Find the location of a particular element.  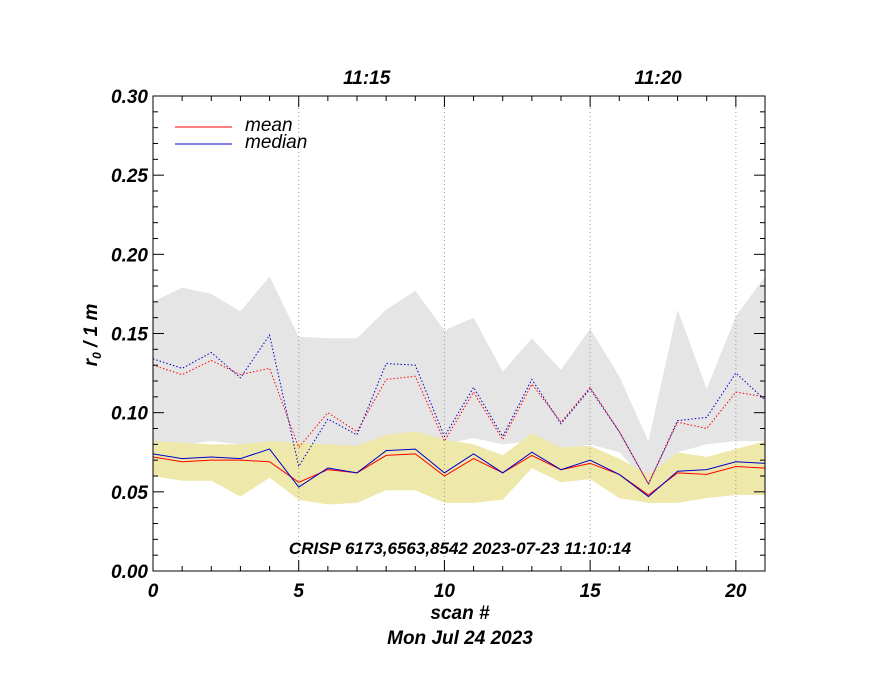

y-tick-label-2: 0.10 is located at coordinates (129, 414).